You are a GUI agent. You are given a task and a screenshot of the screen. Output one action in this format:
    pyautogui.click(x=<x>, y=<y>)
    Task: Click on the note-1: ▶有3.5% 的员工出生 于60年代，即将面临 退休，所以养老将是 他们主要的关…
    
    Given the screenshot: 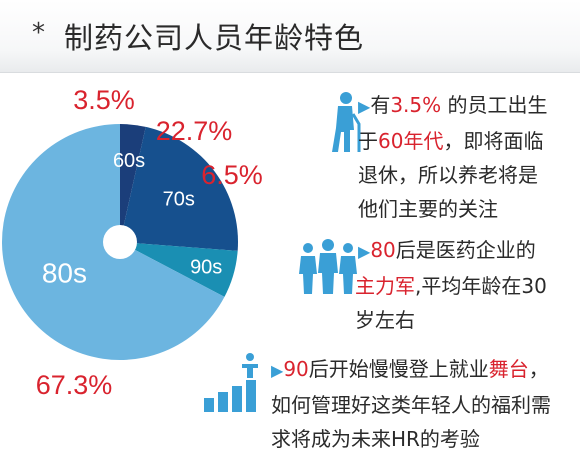 What is the action you would take?
    pyautogui.click(x=453, y=157)
    